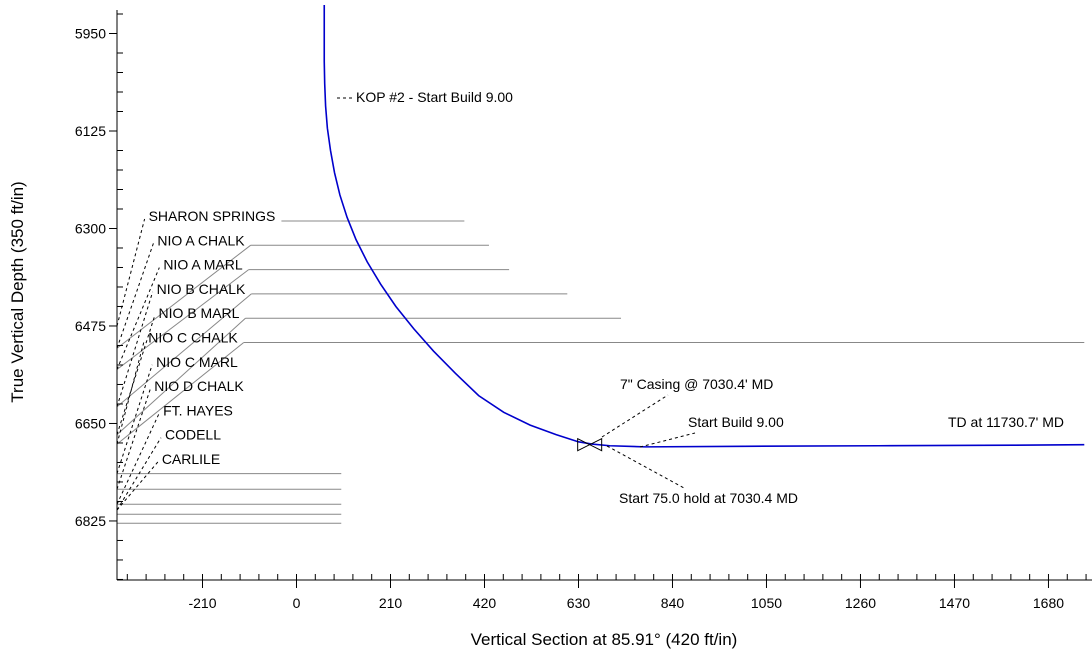 The image size is (1092, 658). I want to click on x-tick-label: 420, so click(485, 603).